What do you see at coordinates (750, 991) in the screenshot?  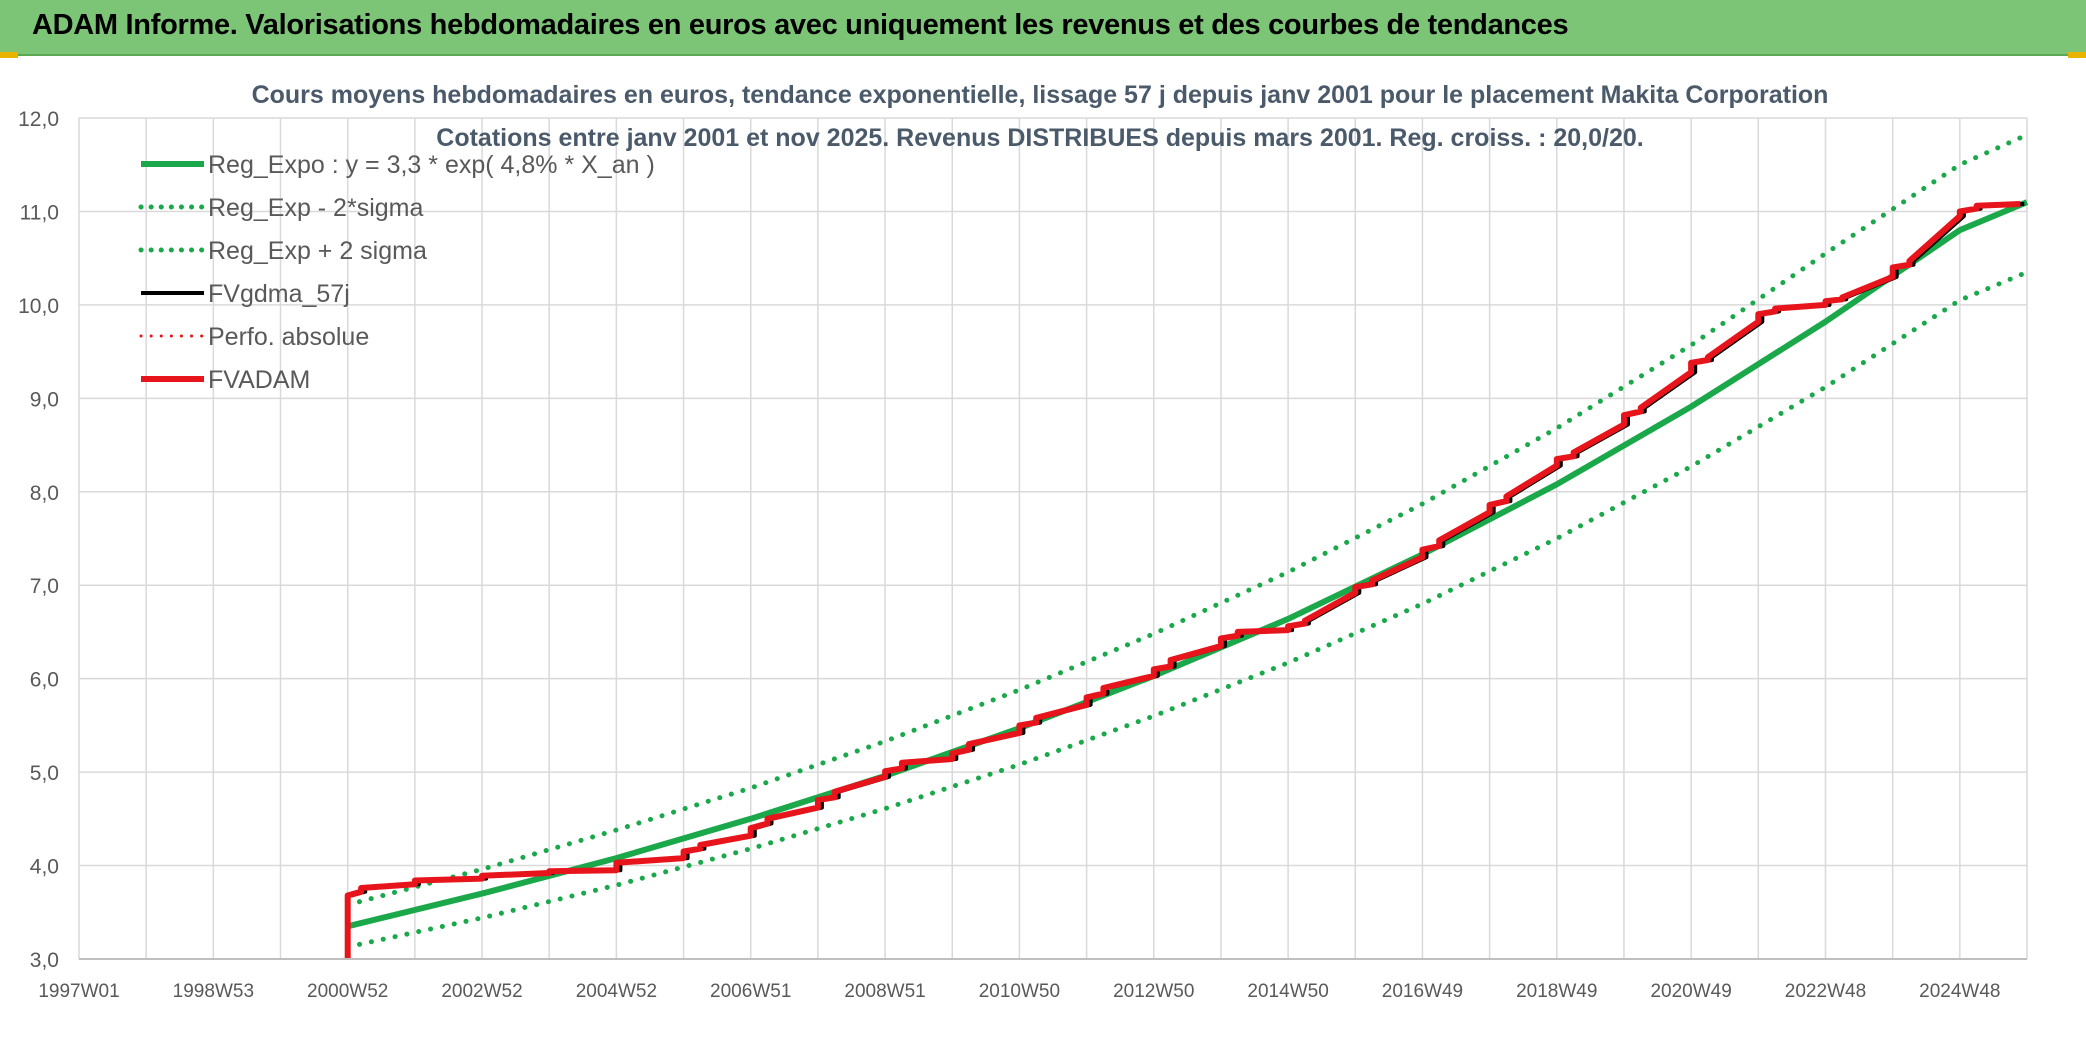 I see `x-tick-label: 2006W51` at bounding box center [750, 991].